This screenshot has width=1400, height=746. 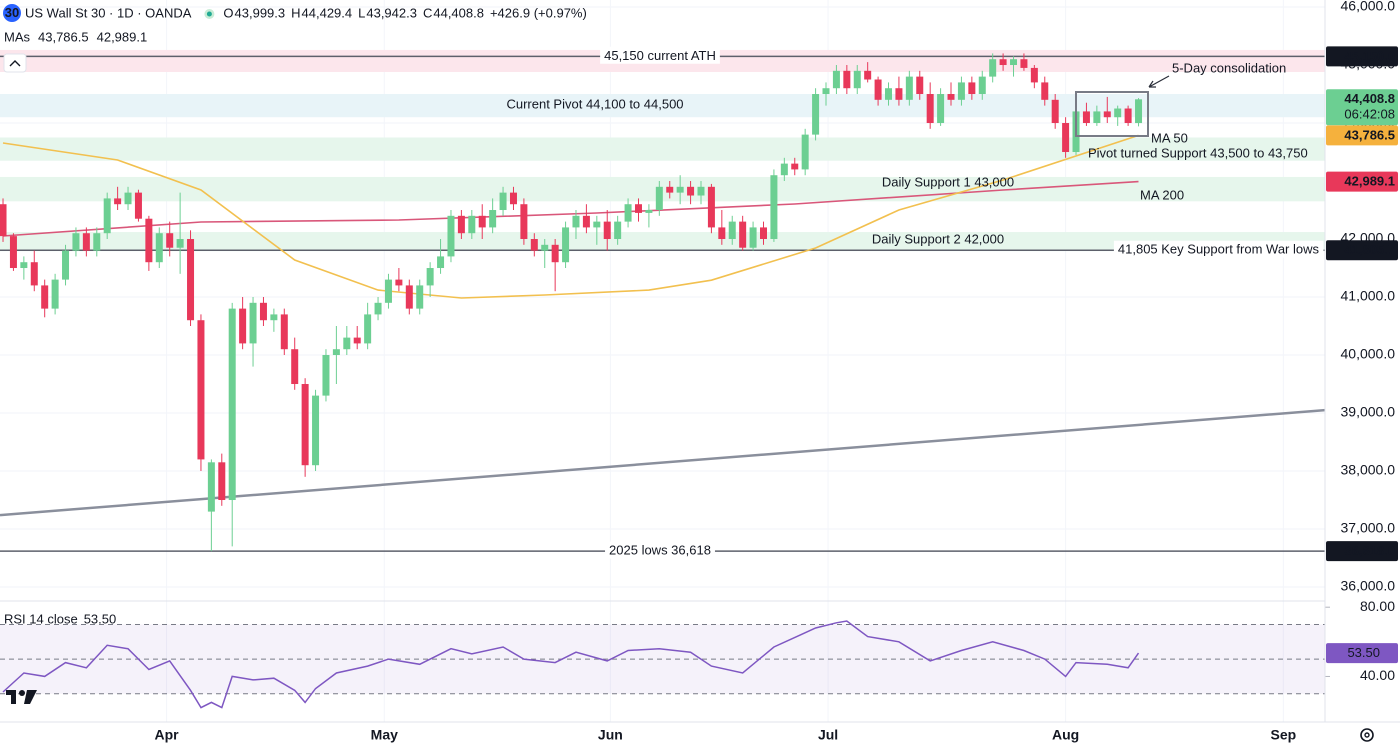 I want to click on annotation: Daily Support 1 43,000, so click(x=948, y=181).